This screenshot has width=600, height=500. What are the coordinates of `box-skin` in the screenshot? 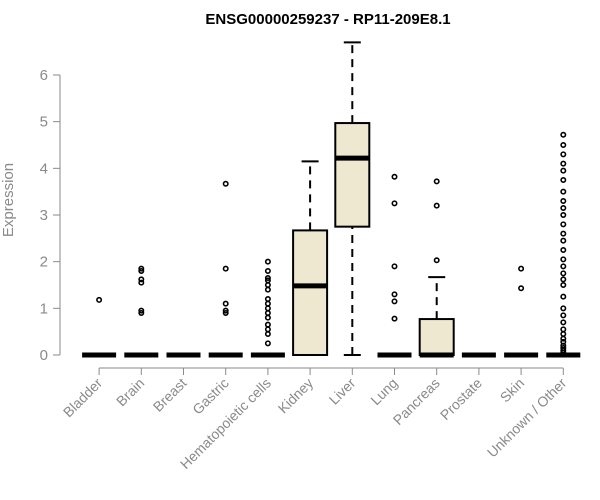 It's located at (521, 311).